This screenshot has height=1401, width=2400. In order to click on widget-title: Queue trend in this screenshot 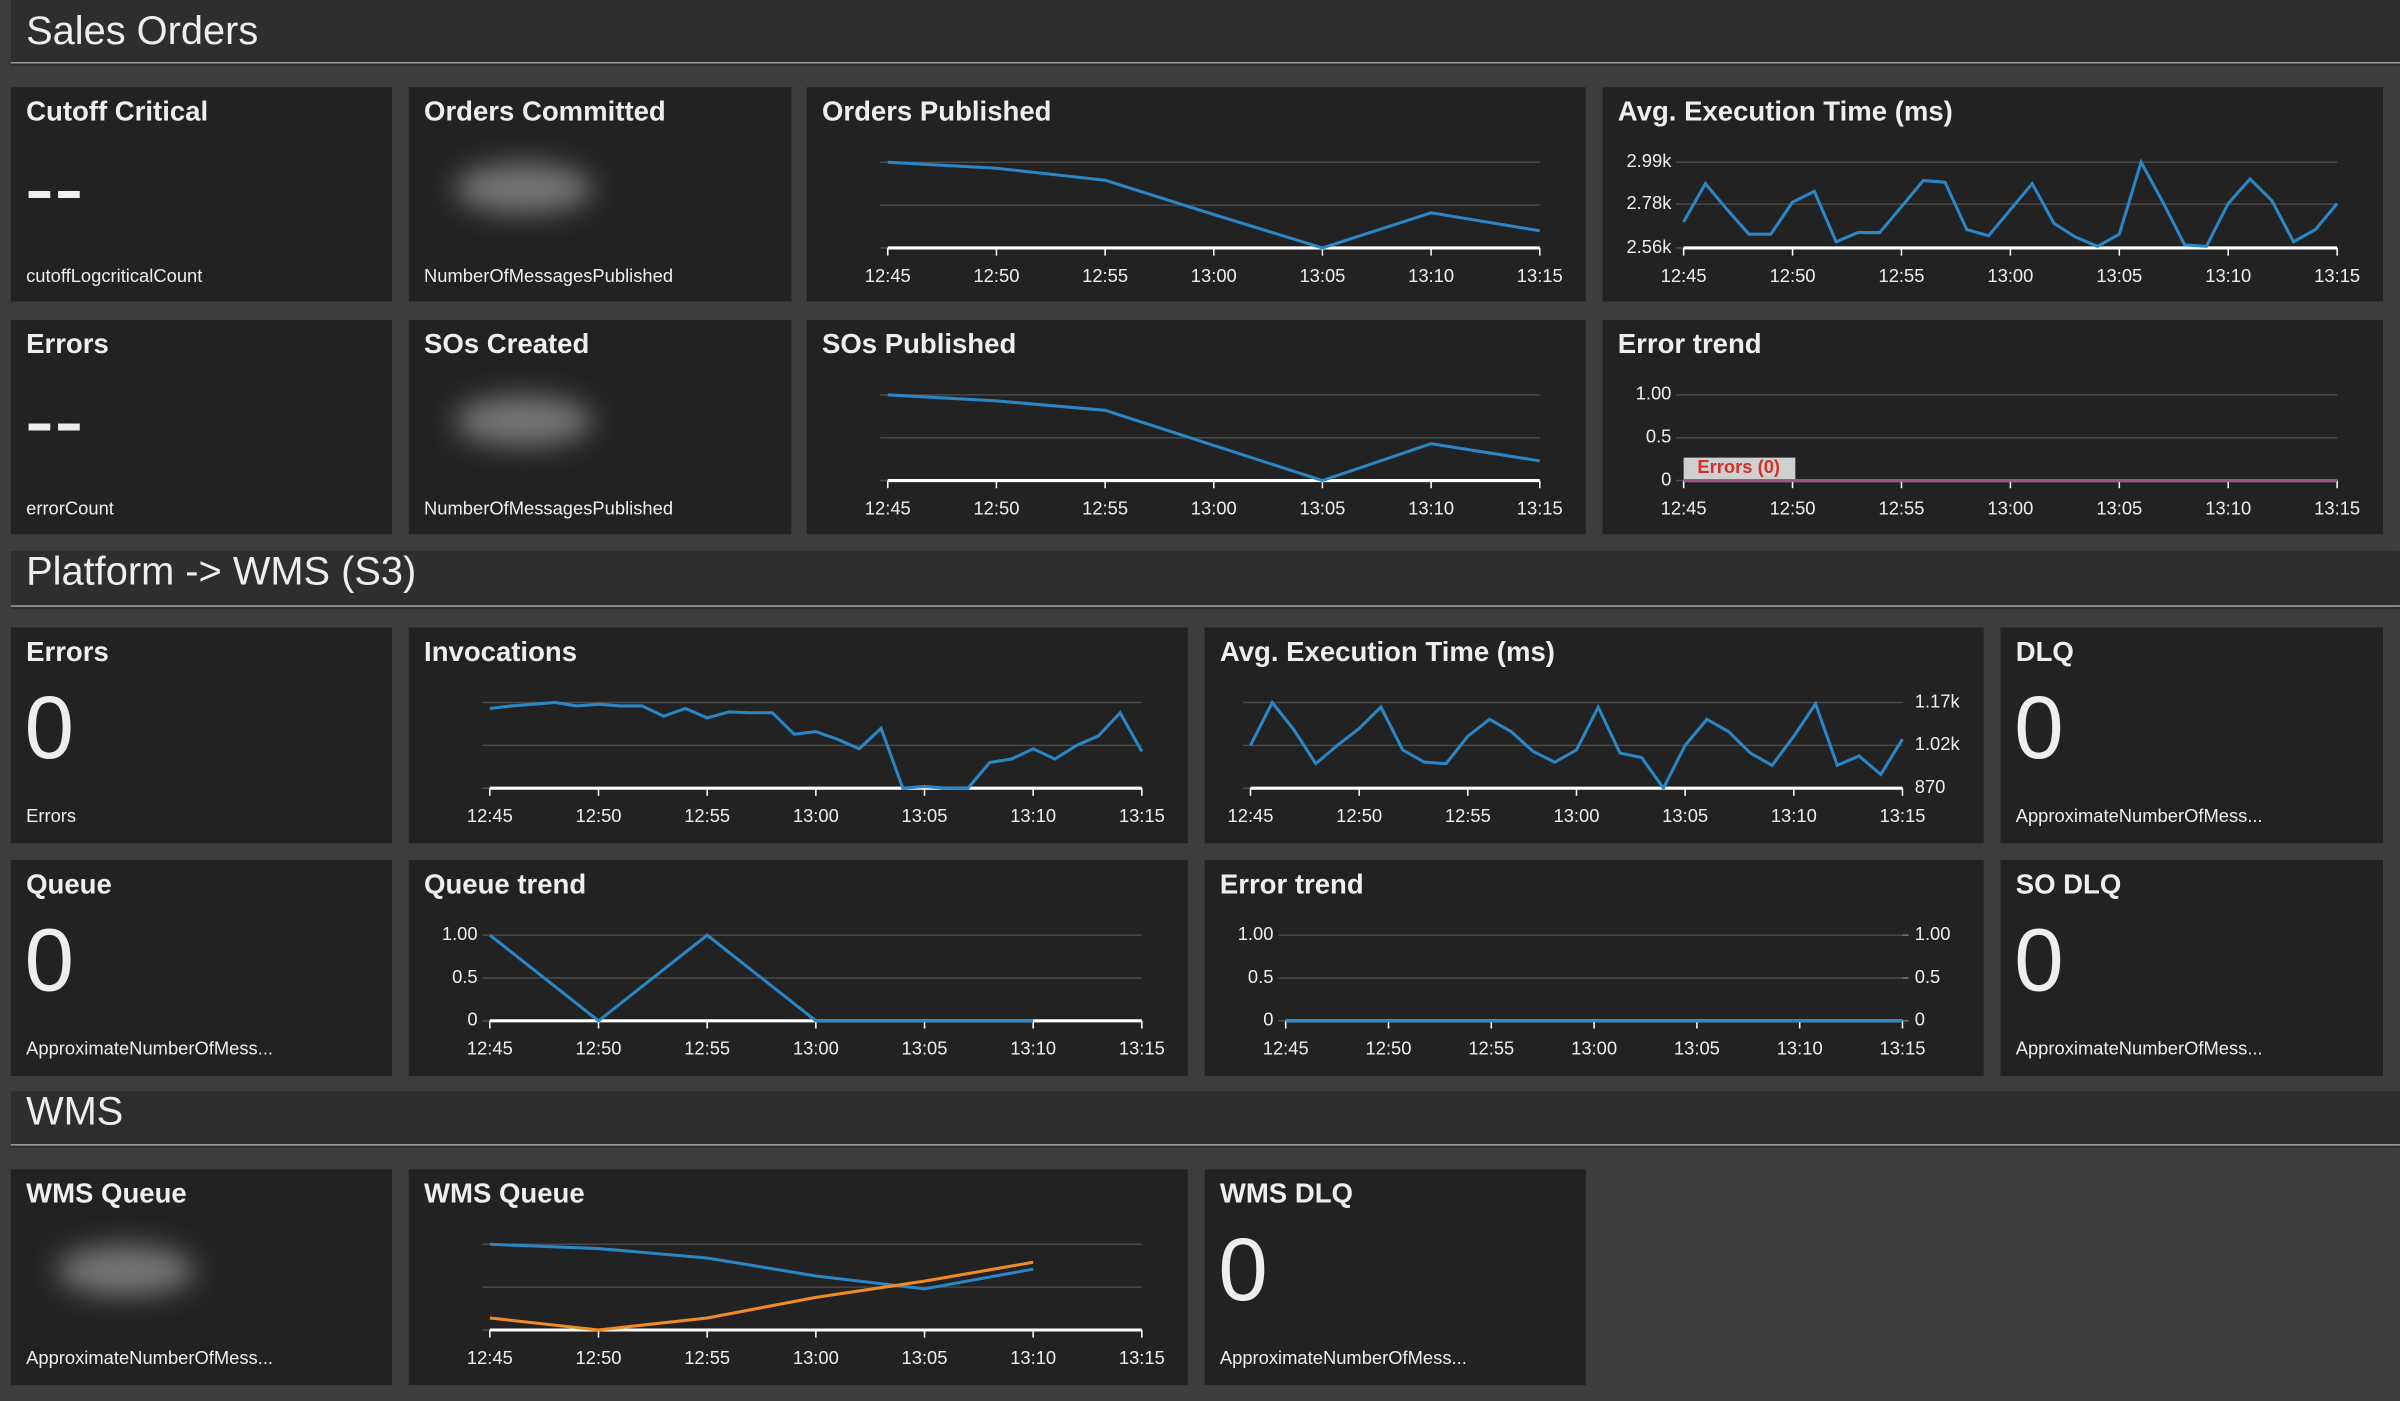, I will do `click(505, 883)`.